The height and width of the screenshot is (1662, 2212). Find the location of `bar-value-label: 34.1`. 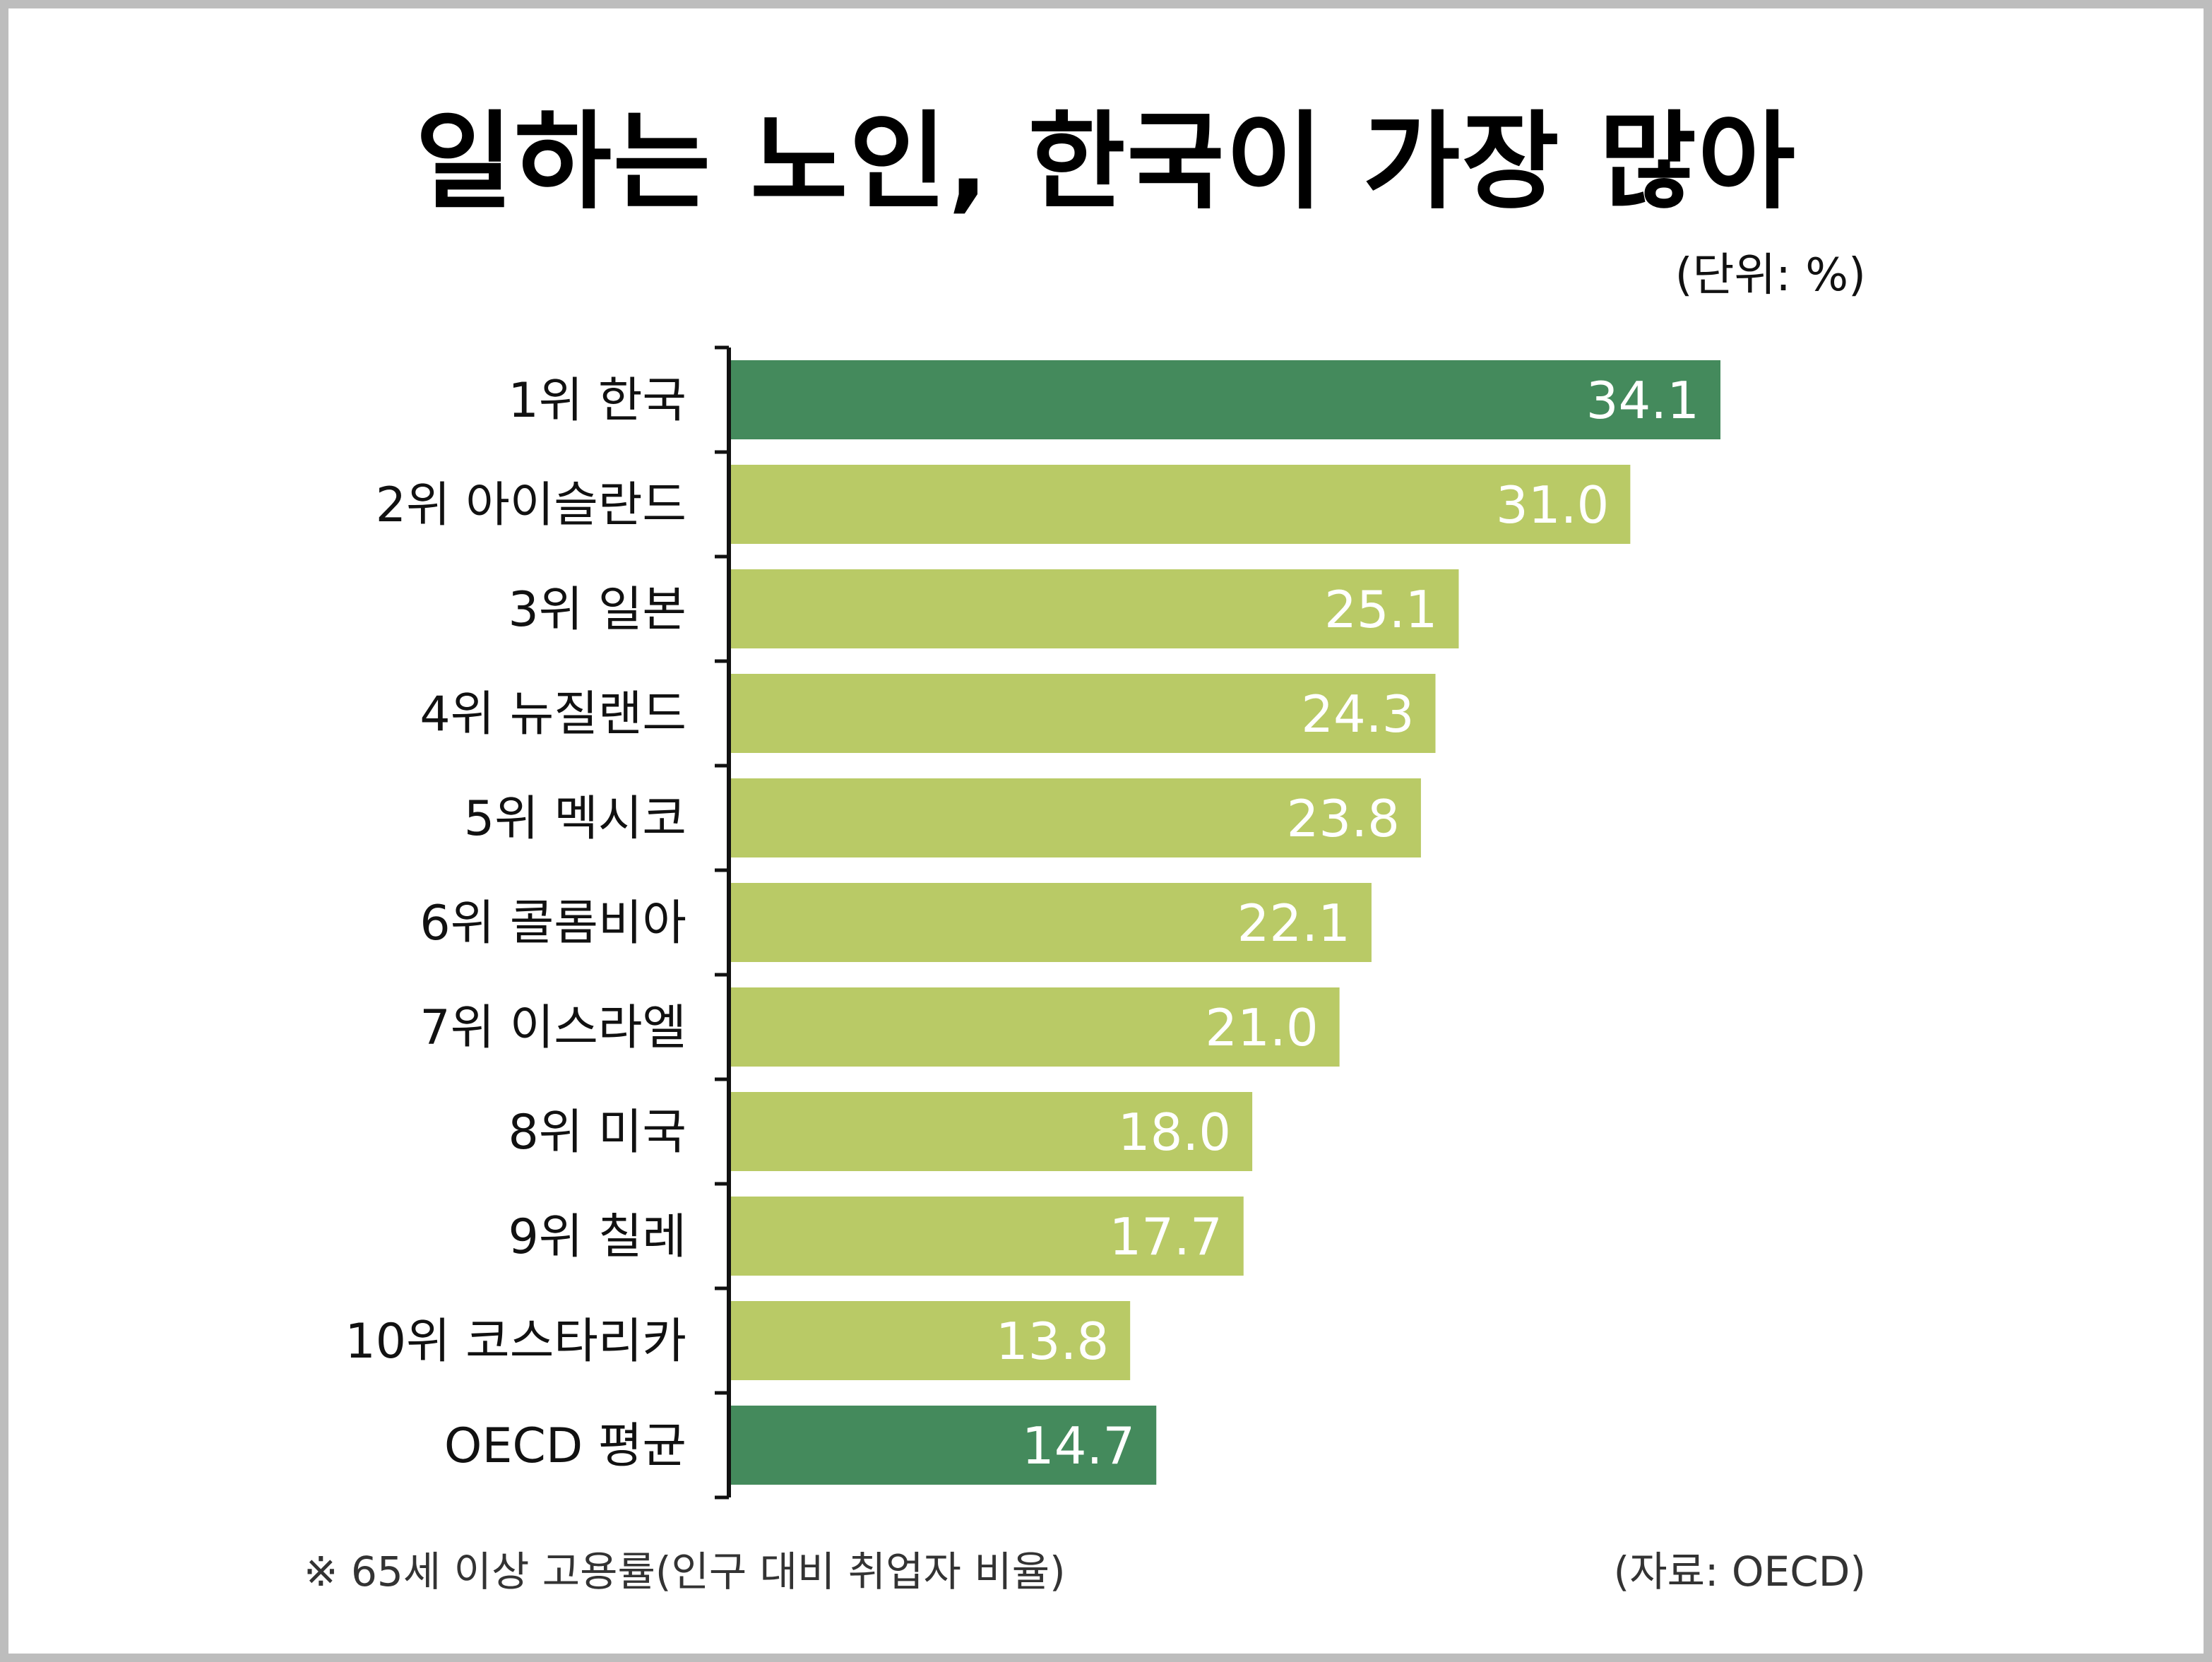

bar-value-label: 34.1 is located at coordinates (1642, 401).